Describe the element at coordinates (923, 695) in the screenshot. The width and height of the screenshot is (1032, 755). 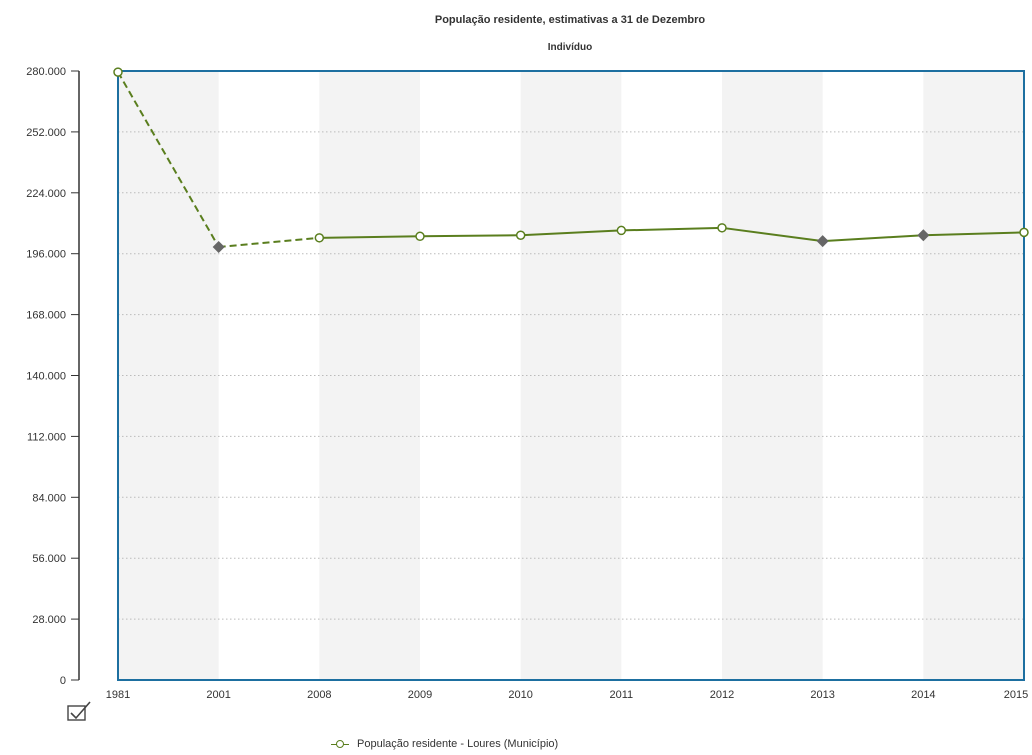
I see `x-tick-label: 2014` at that location.